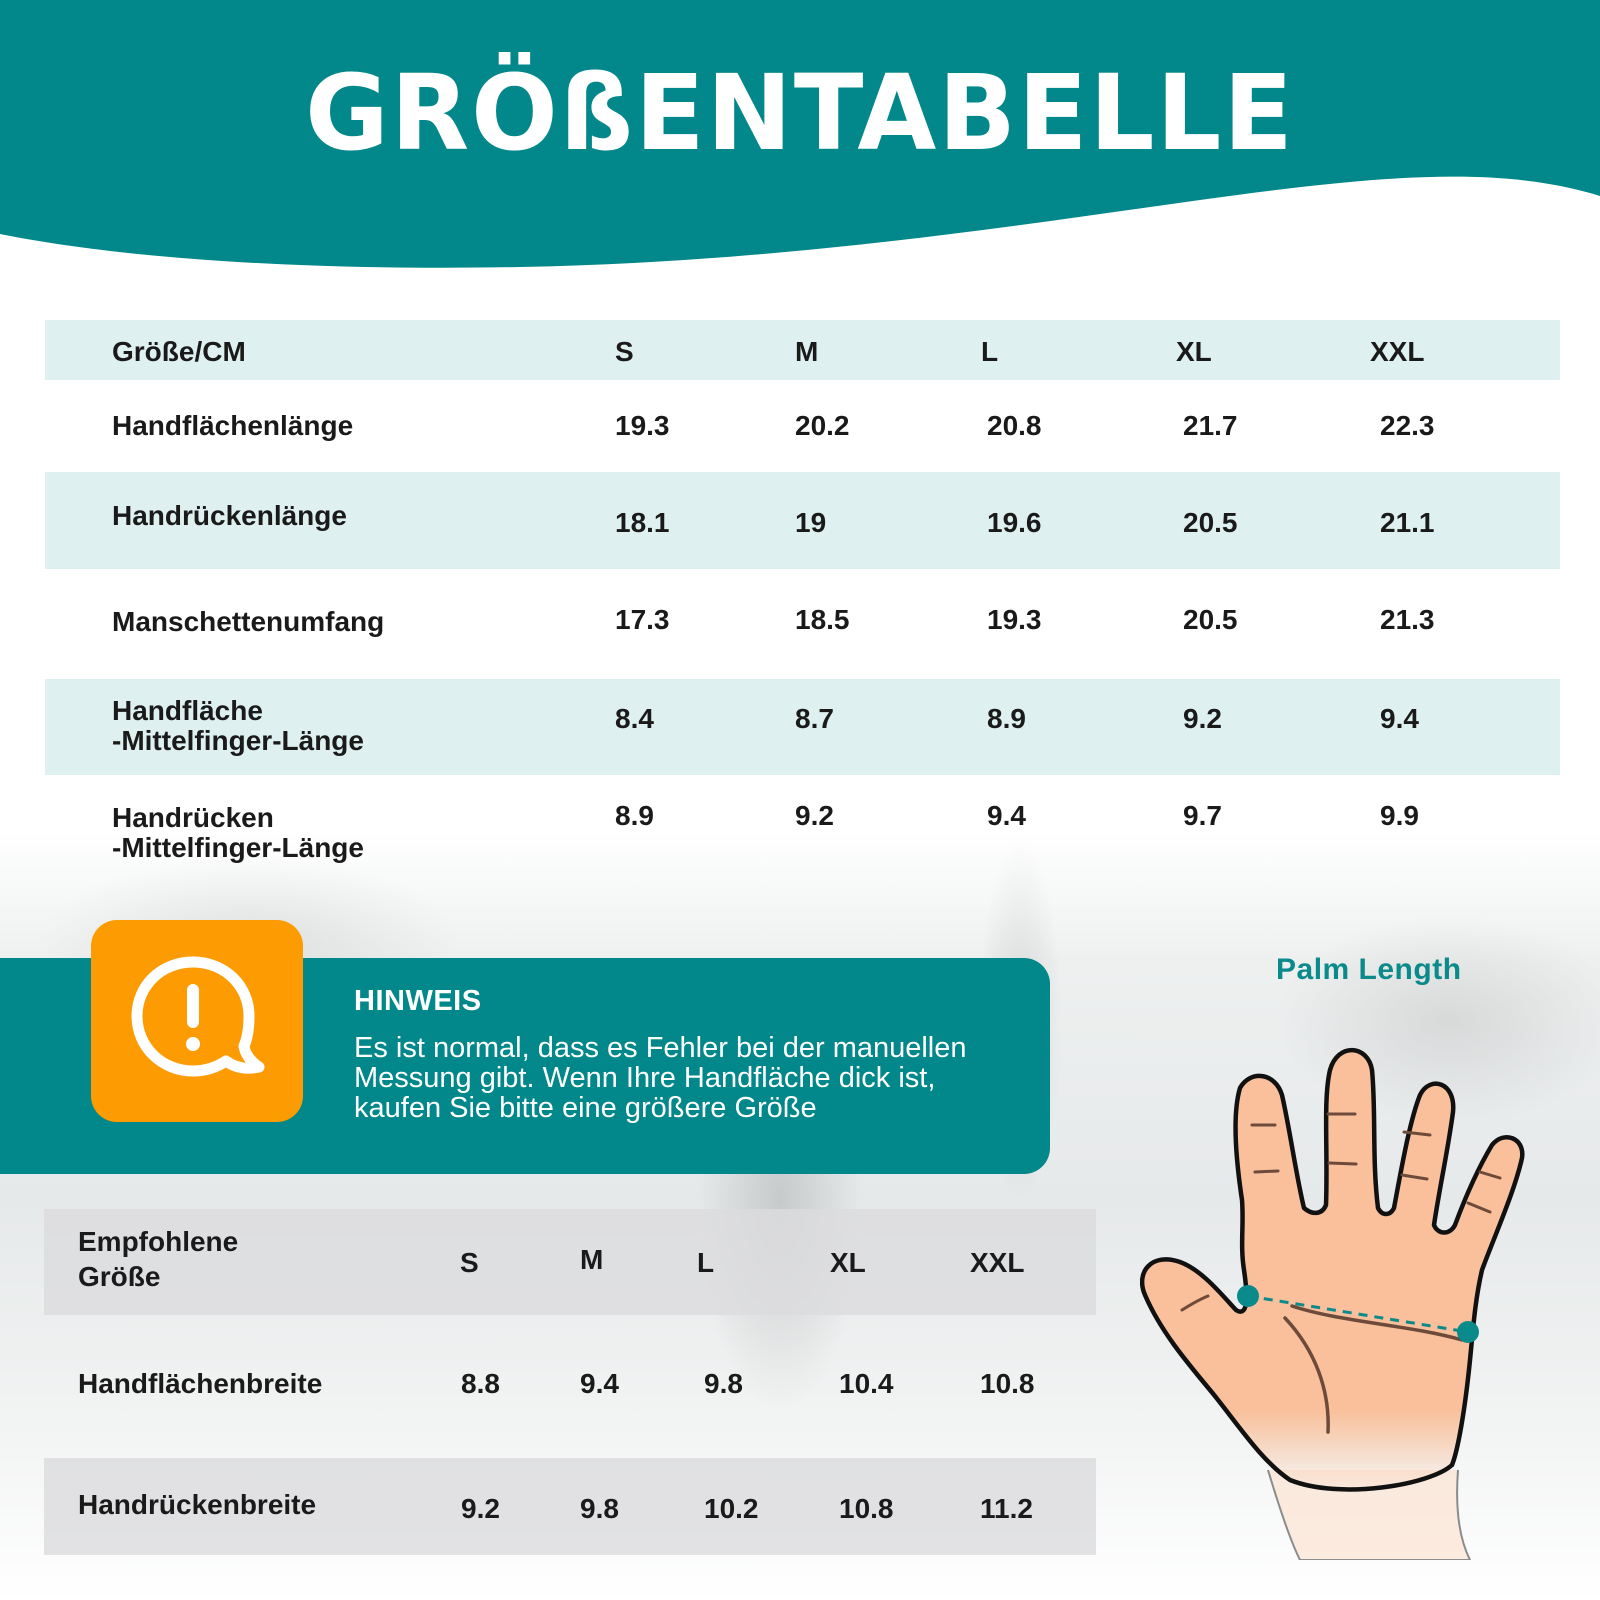 This screenshot has width=1600, height=1600. I want to click on cell-value: 8.8, so click(480, 1383).